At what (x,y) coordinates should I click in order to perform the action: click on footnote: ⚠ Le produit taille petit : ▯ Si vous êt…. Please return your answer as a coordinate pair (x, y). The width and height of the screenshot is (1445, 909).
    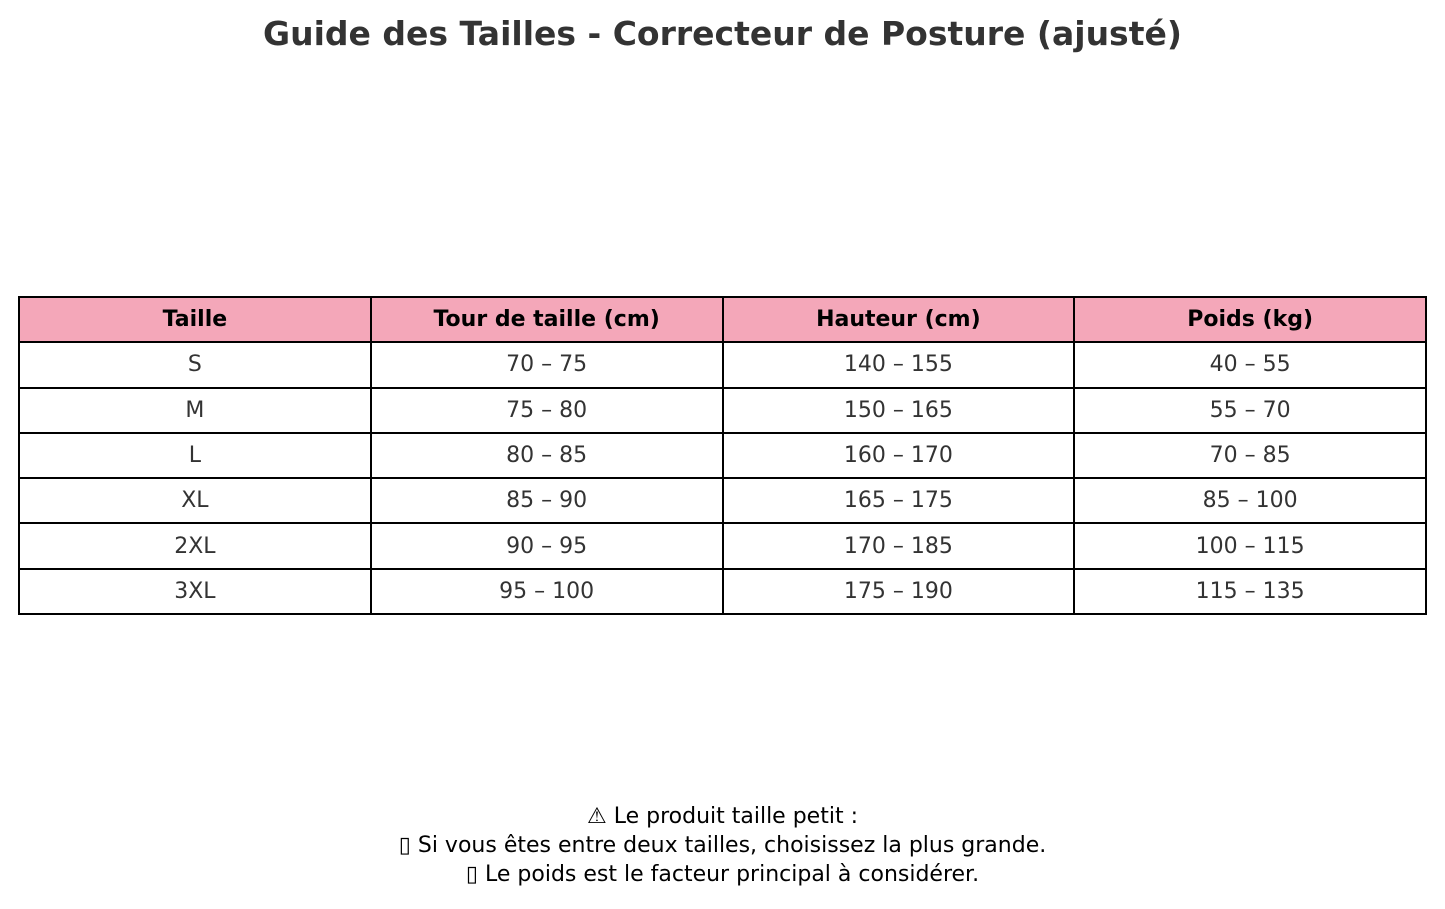
    Looking at the image, I should click on (722, 845).